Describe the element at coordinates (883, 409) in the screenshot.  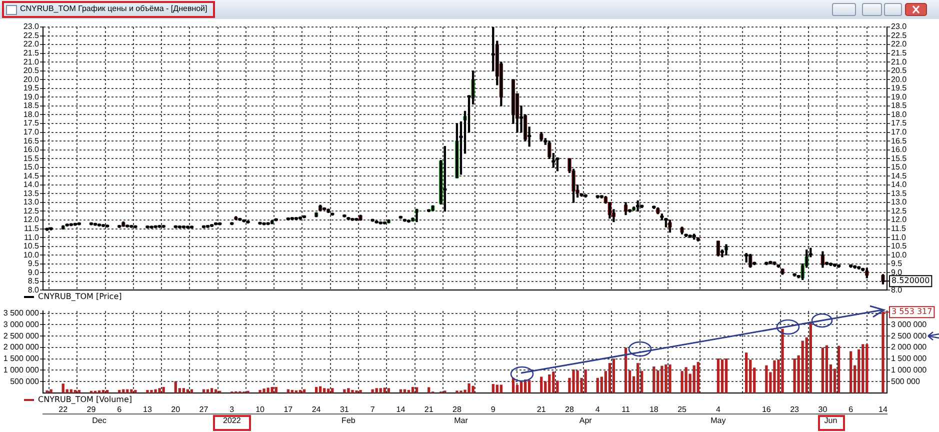
I see `x-tick-label: 14` at that location.